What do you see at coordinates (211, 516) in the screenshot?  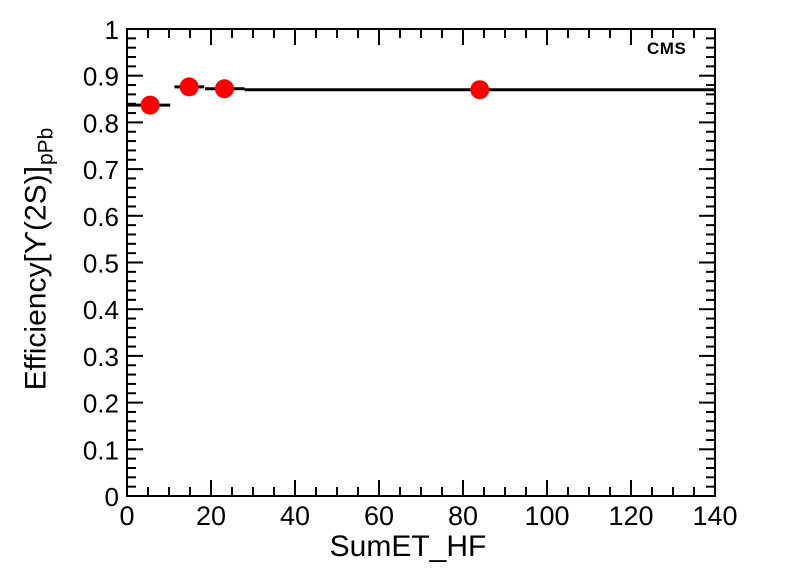 I see `x-tick-label: 20` at bounding box center [211, 516].